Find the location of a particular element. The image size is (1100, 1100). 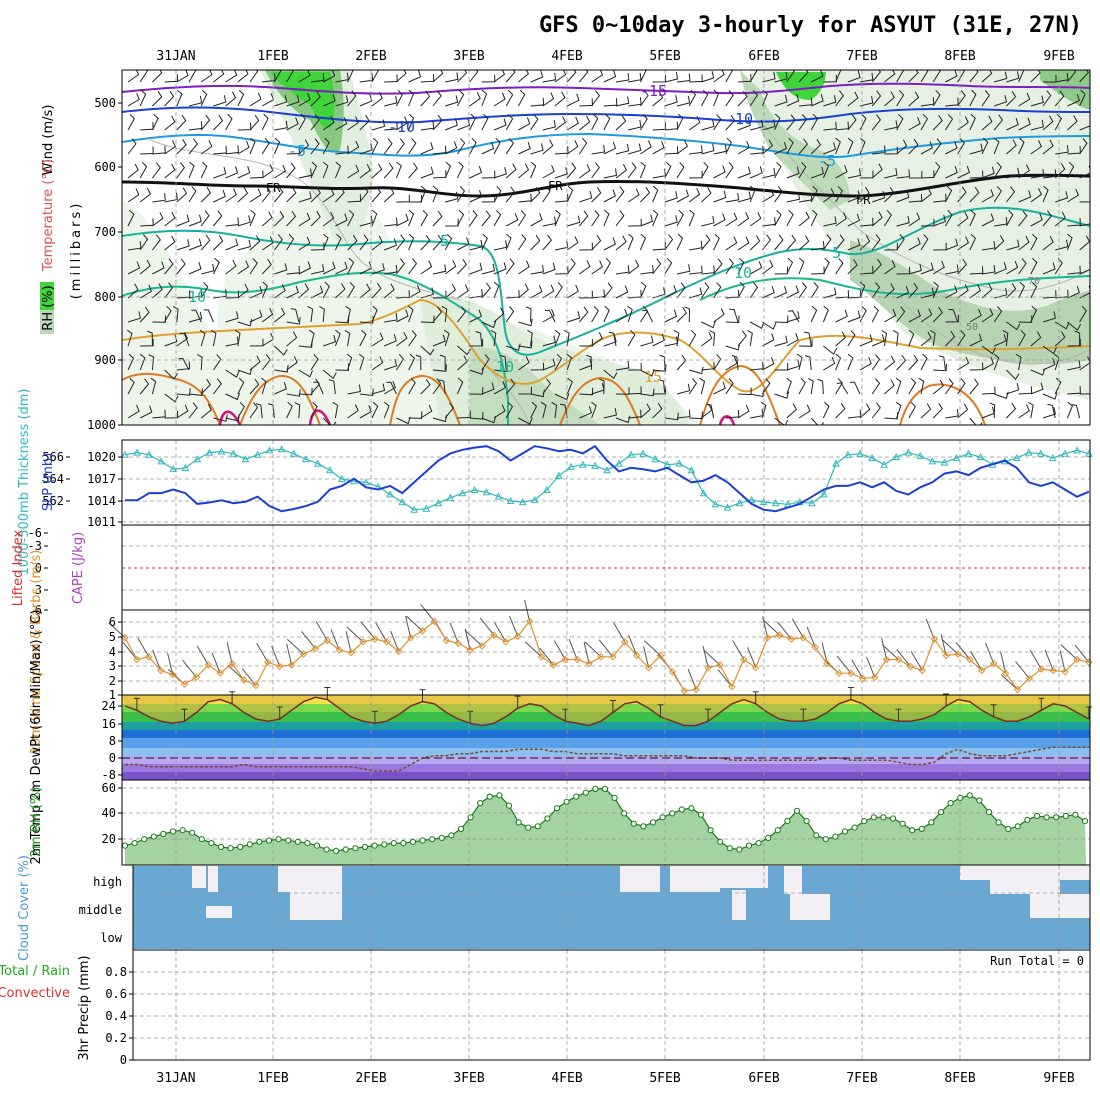

rh-markers is located at coordinates (605, 819).